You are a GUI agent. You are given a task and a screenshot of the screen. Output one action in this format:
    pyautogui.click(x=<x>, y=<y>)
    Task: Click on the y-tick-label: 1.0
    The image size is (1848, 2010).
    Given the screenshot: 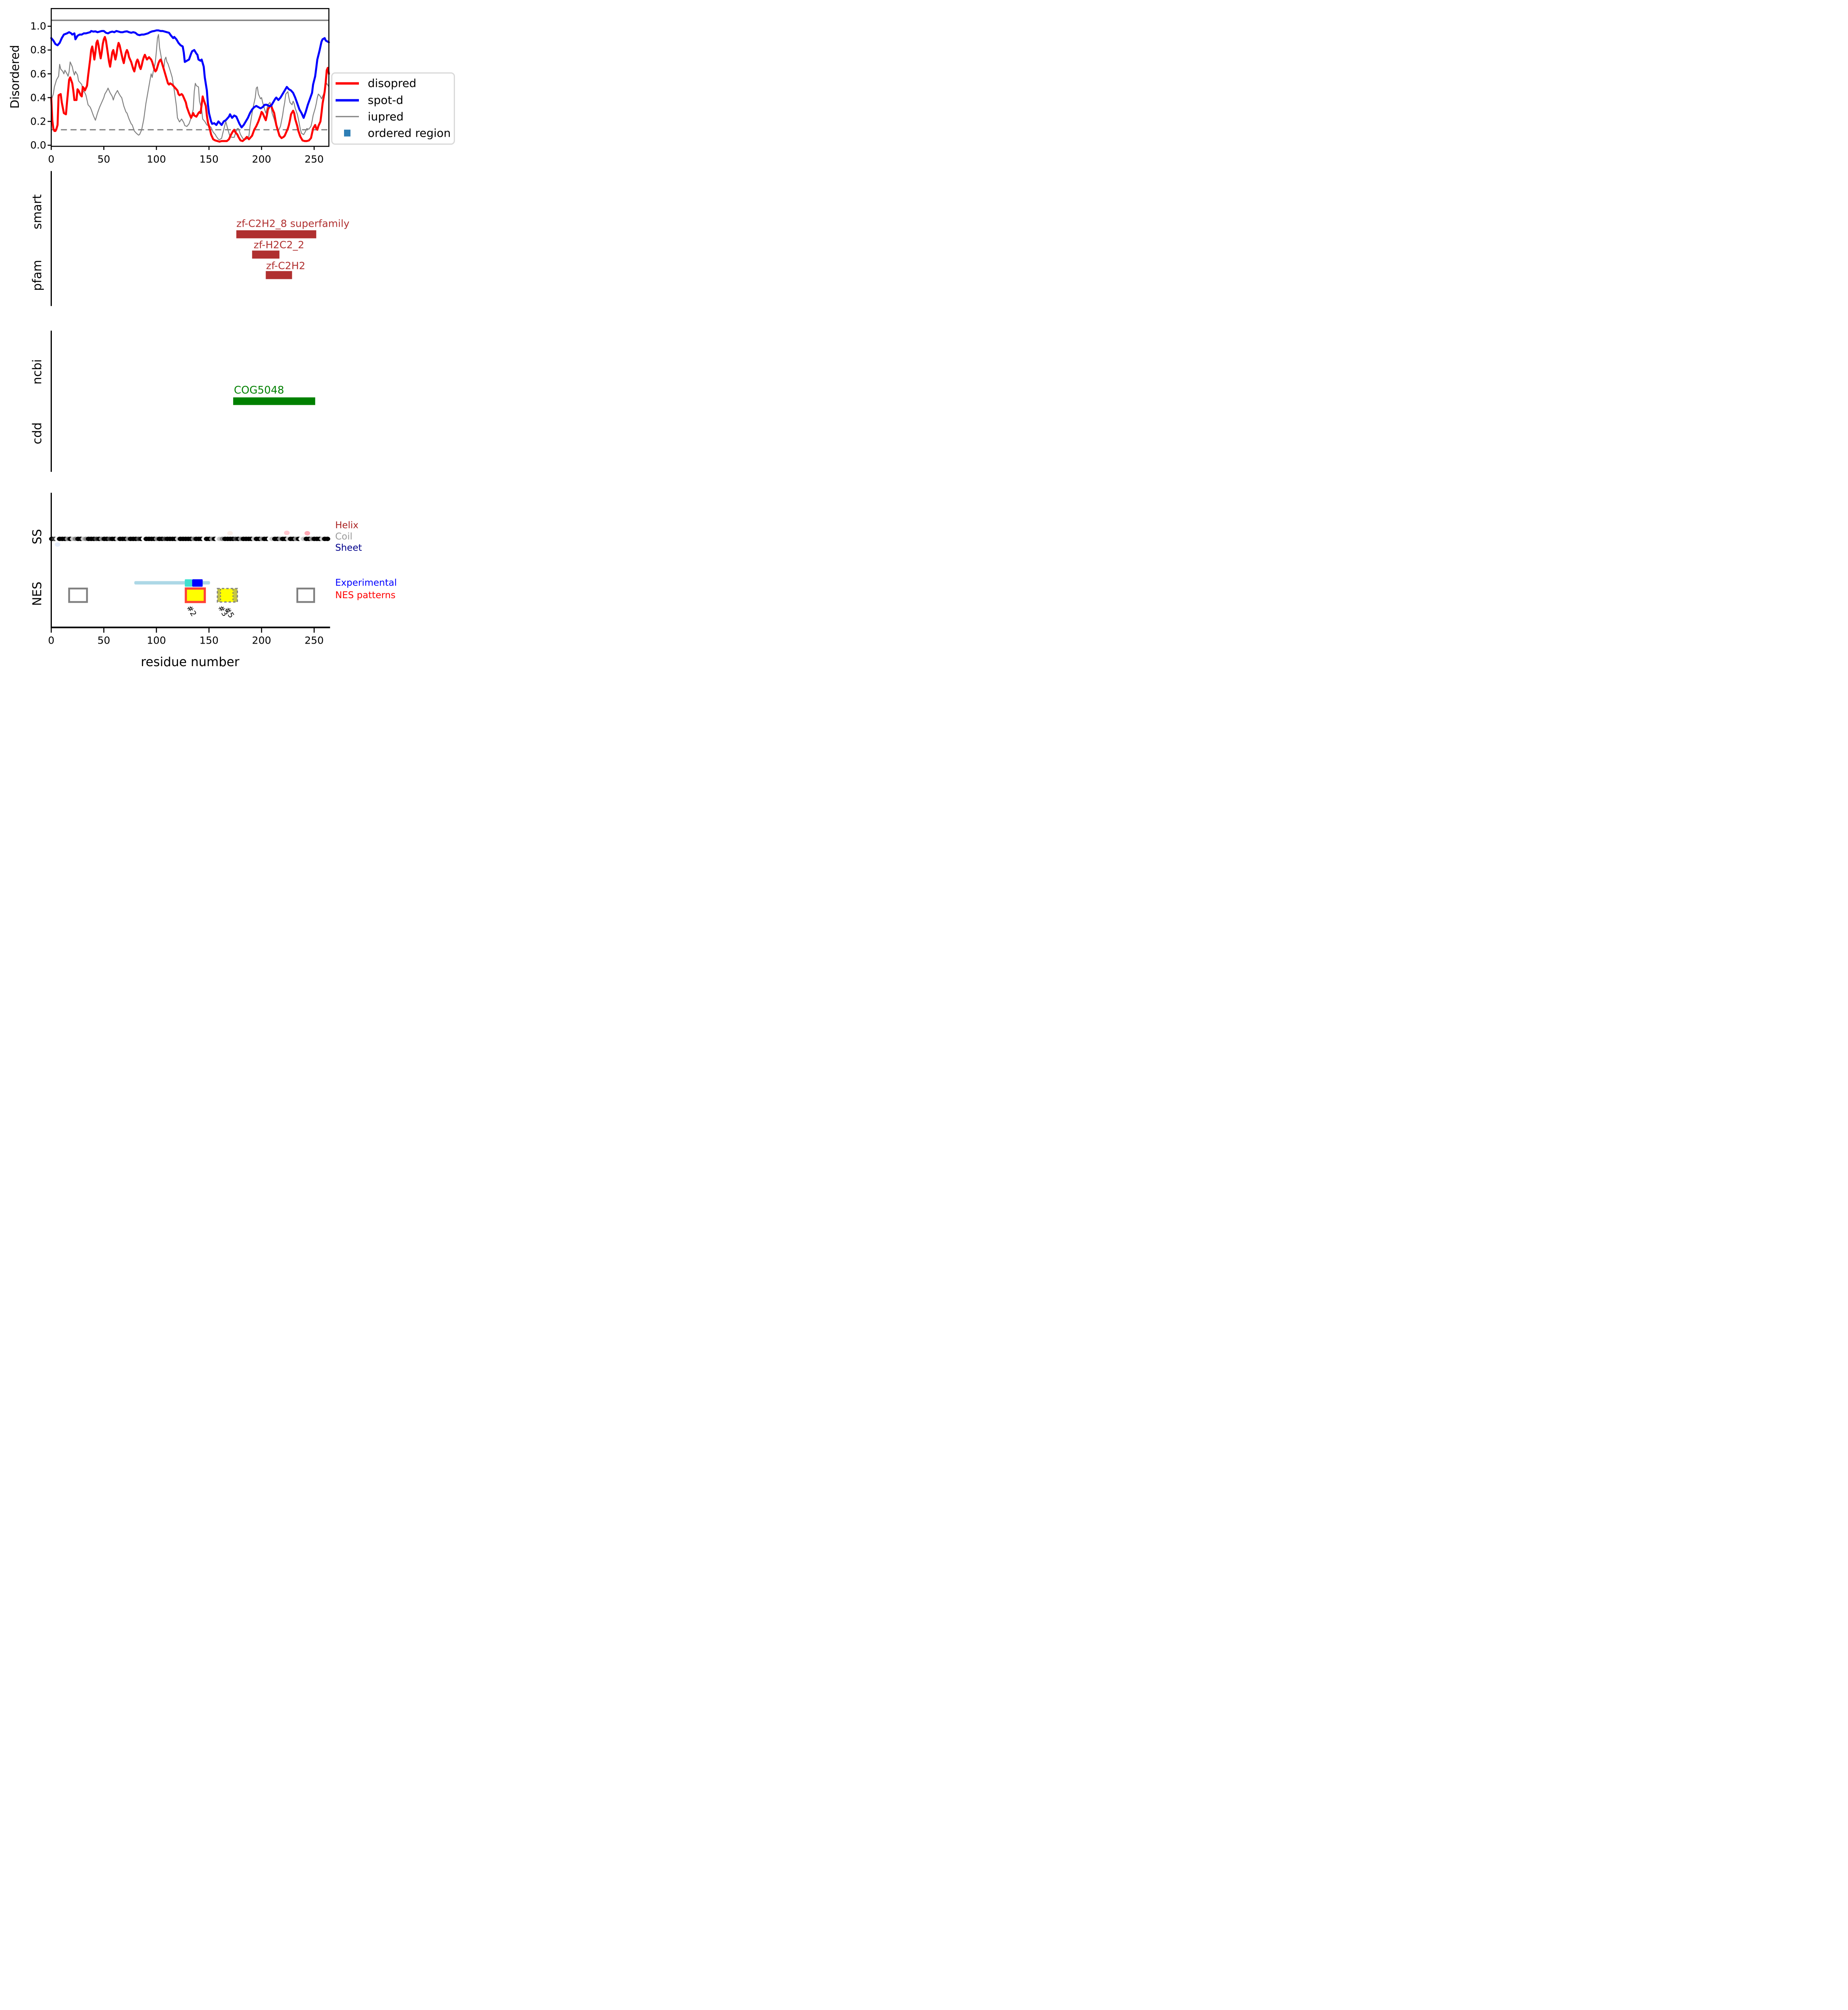 What is the action you would take?
    pyautogui.click(x=38, y=26)
    